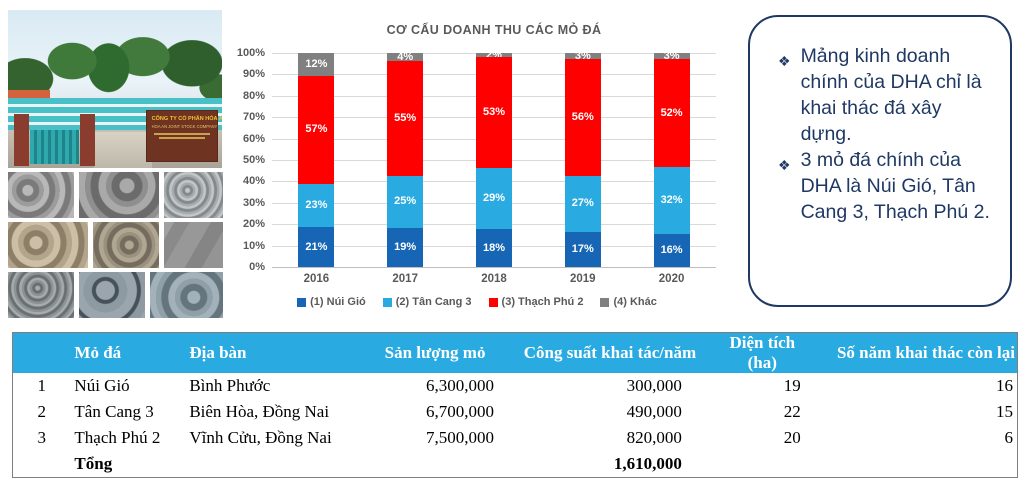 This screenshot has width=1024, height=480. I want to click on table-cell: Núi Gió, so click(102, 385).